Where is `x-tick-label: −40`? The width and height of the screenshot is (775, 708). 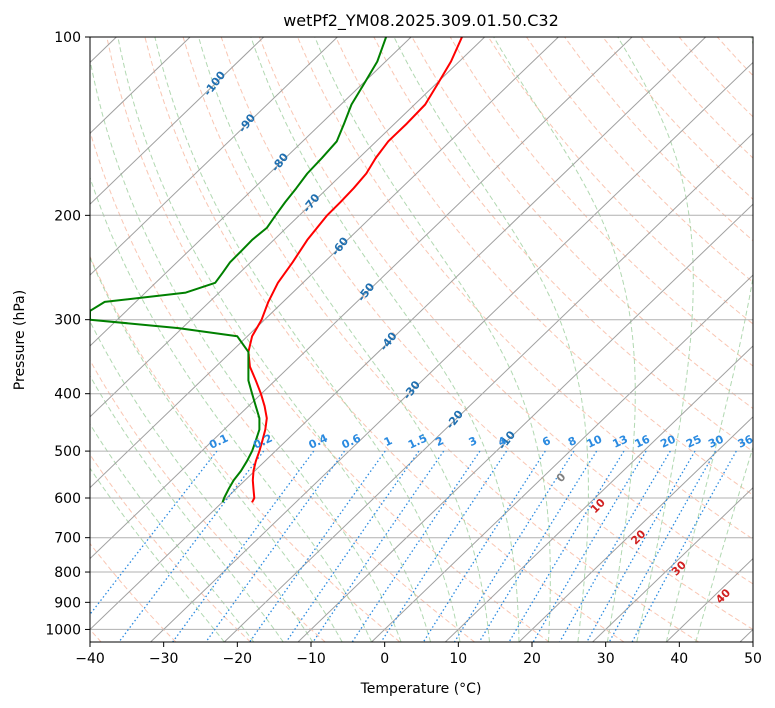 x-tick-label: −40 is located at coordinates (90, 659).